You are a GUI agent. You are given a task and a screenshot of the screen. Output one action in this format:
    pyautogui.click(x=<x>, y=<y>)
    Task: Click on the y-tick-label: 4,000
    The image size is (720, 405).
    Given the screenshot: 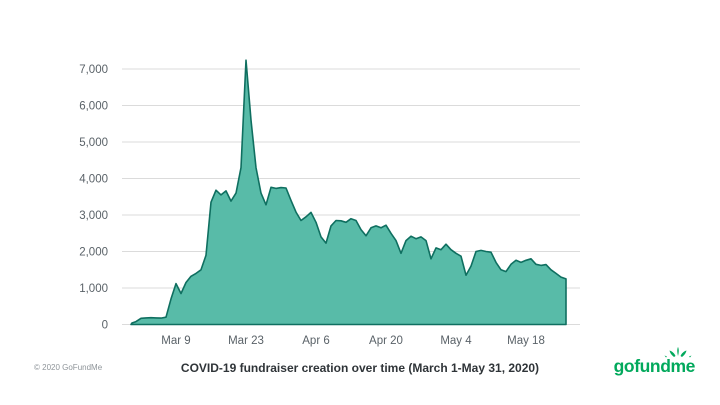 What is the action you would take?
    pyautogui.click(x=93, y=180)
    